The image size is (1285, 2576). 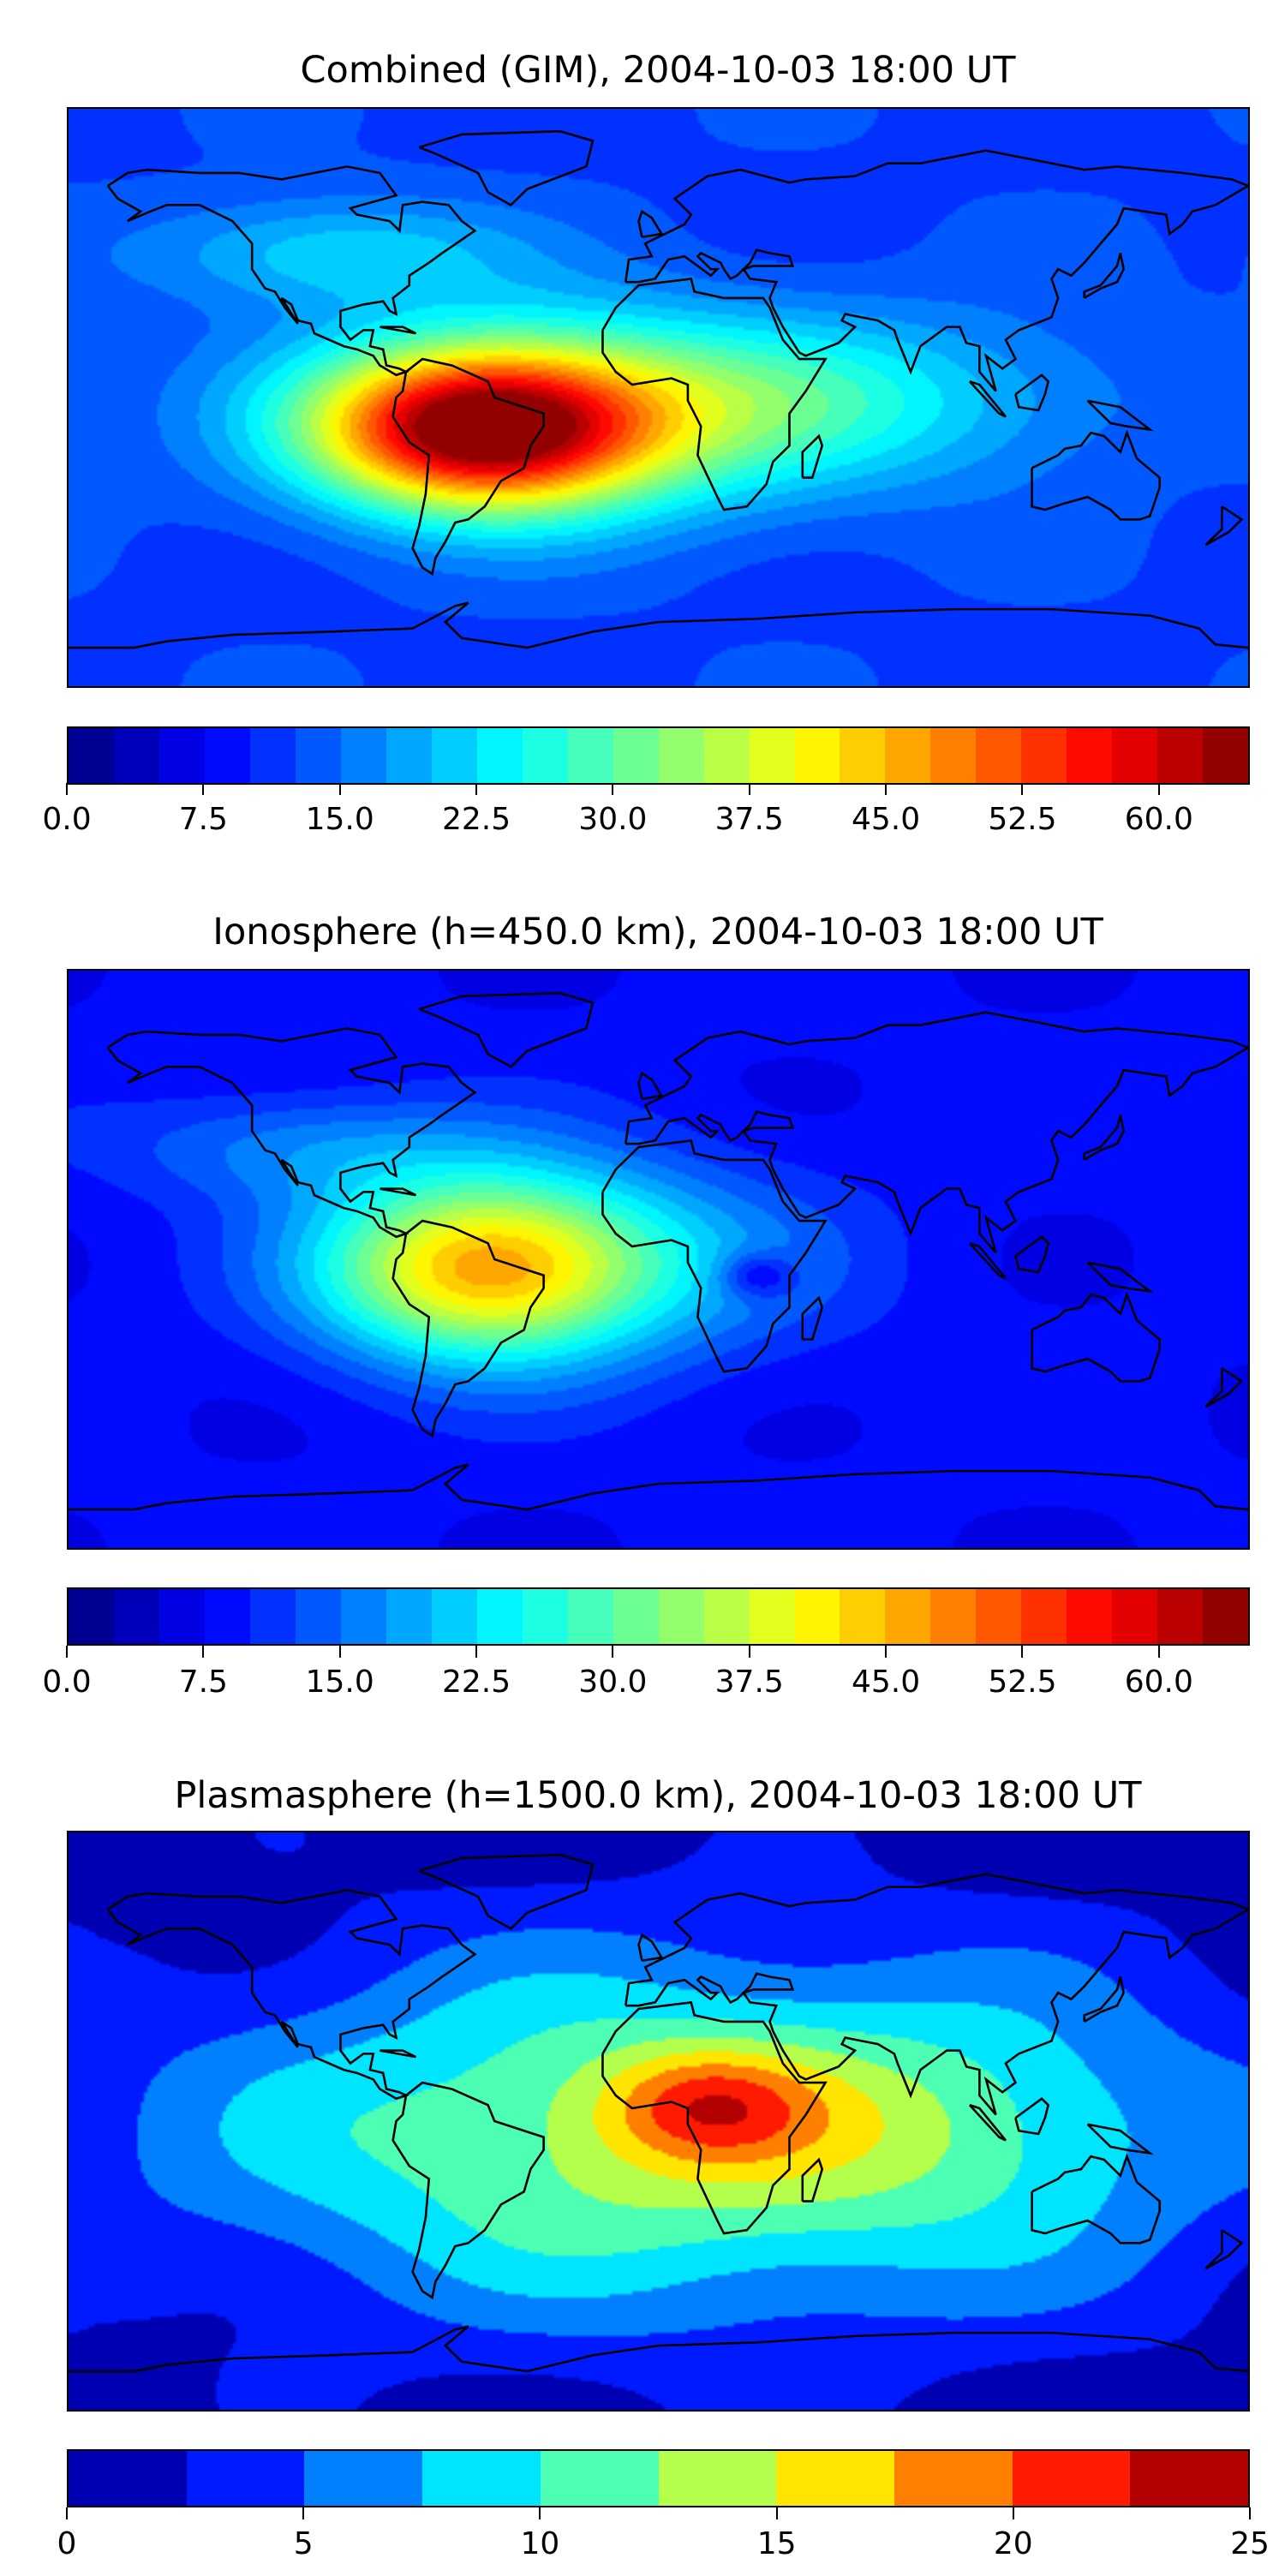 I want to click on colorbar-ticks-ionosphere: 0.0 7.5 15.0 22.5 30.0 37.5 45.0 52.5 60.0, so click(x=646, y=1680).